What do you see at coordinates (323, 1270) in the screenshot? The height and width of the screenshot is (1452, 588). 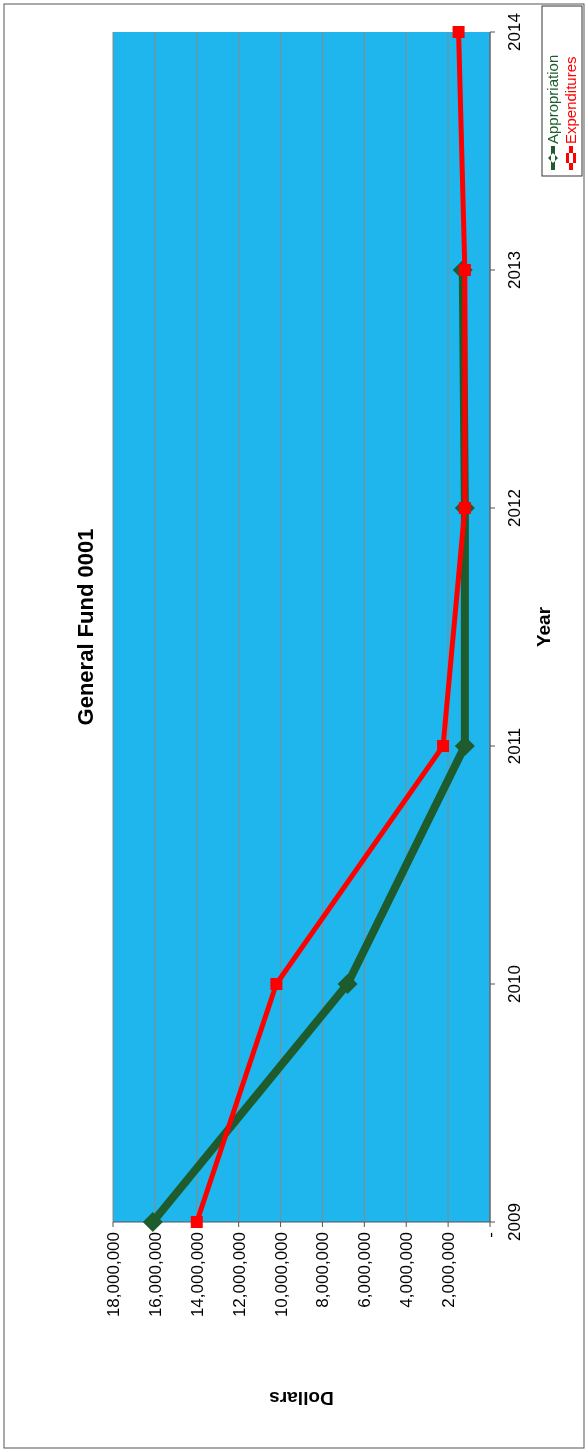 I see `x-tick-label: 8,000,000` at bounding box center [323, 1270].